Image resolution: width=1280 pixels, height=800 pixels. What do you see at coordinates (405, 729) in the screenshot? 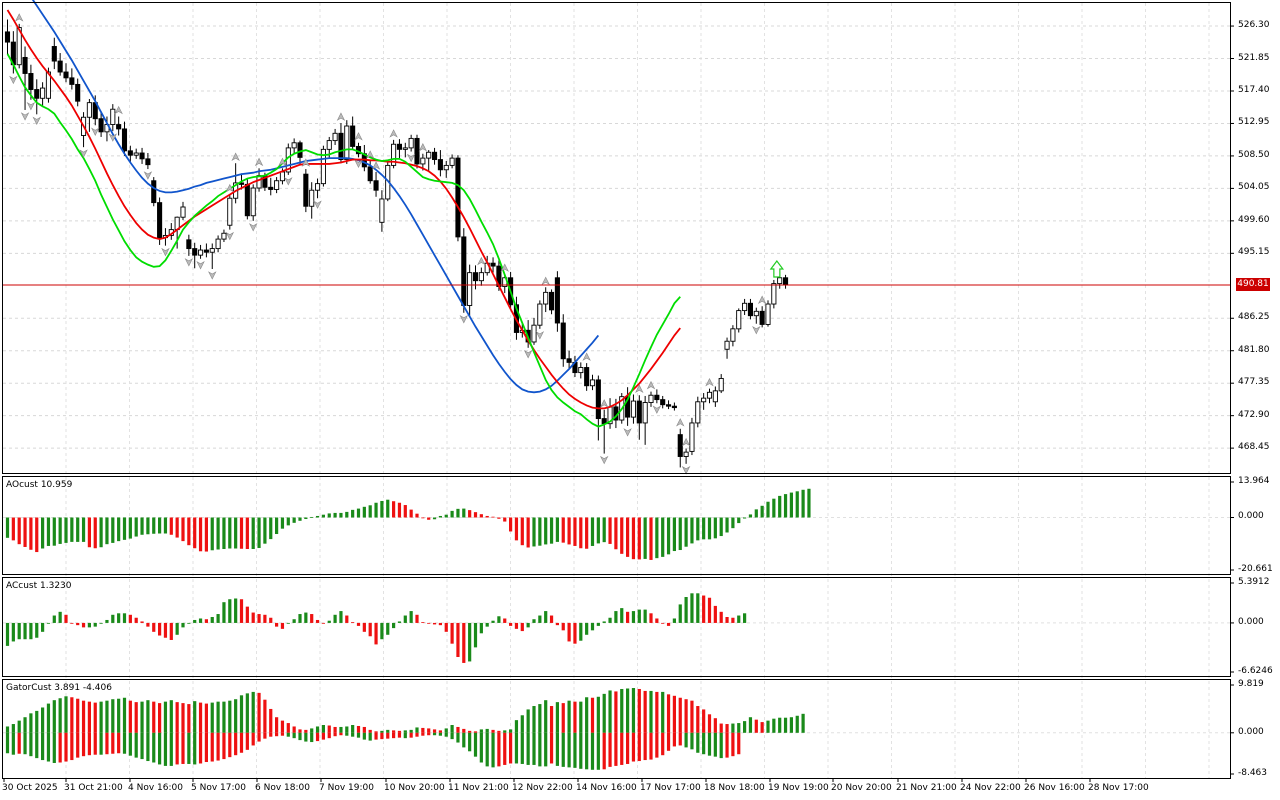
I see `gatorcust-panel` at bounding box center [405, 729].